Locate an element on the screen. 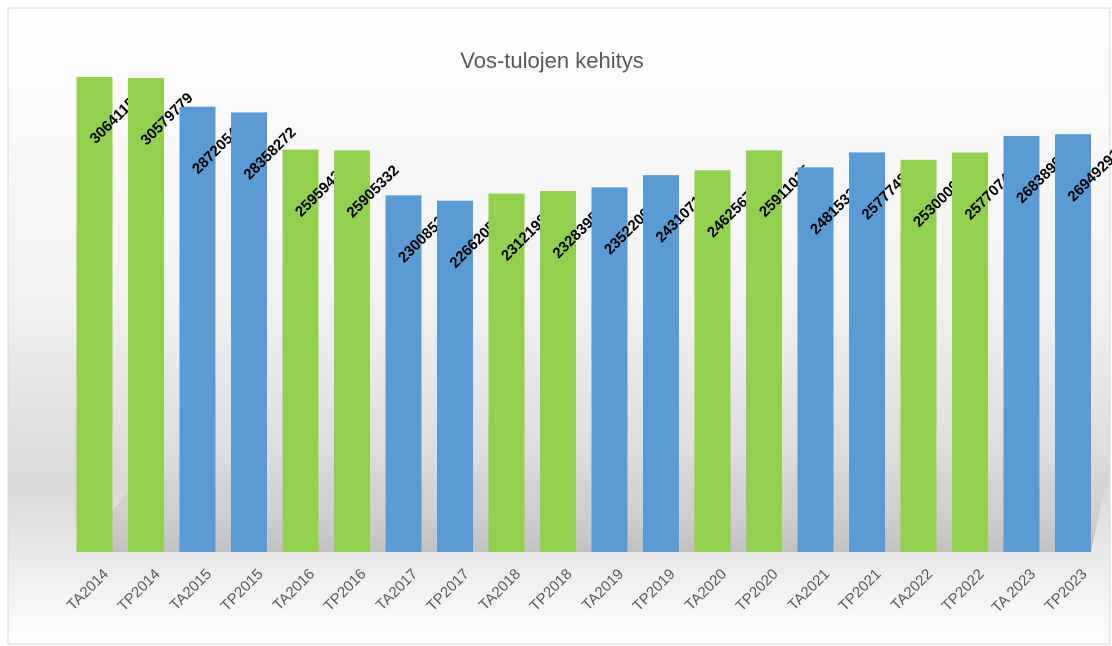 Image resolution: width=1112 pixels, height=646 pixels. chart-title: Vos-tulojen kehitys is located at coordinates (551, 60).